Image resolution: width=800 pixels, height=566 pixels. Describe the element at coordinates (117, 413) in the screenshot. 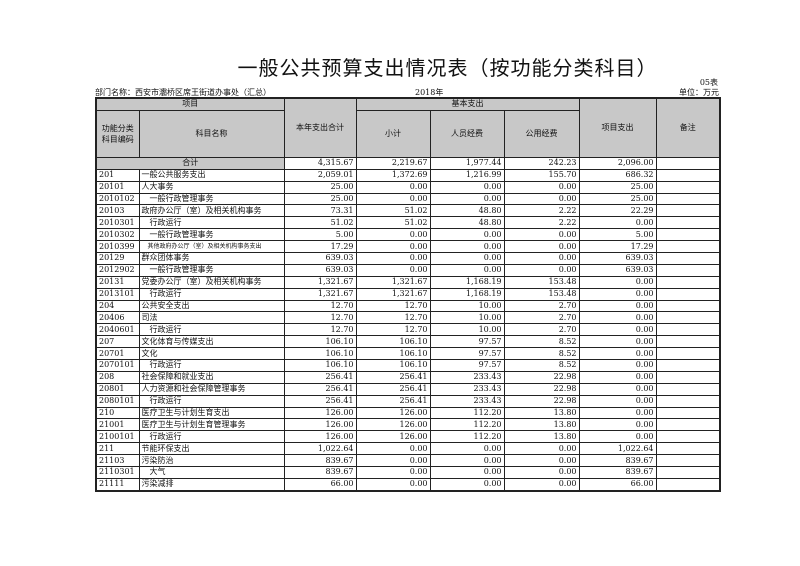

I see `code-cell: 210` at that location.